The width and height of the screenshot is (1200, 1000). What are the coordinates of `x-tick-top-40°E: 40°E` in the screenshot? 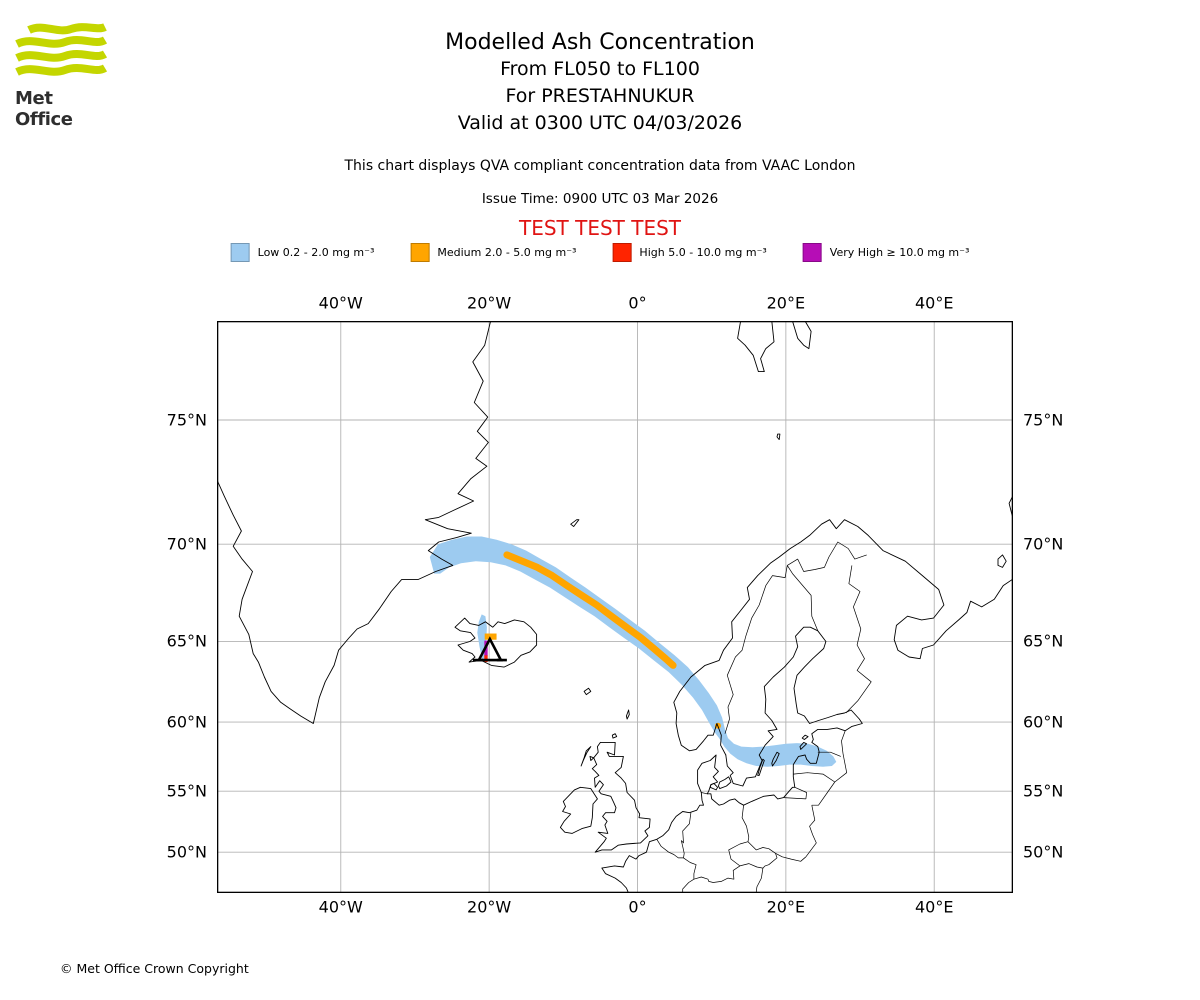 It's located at (934, 303).